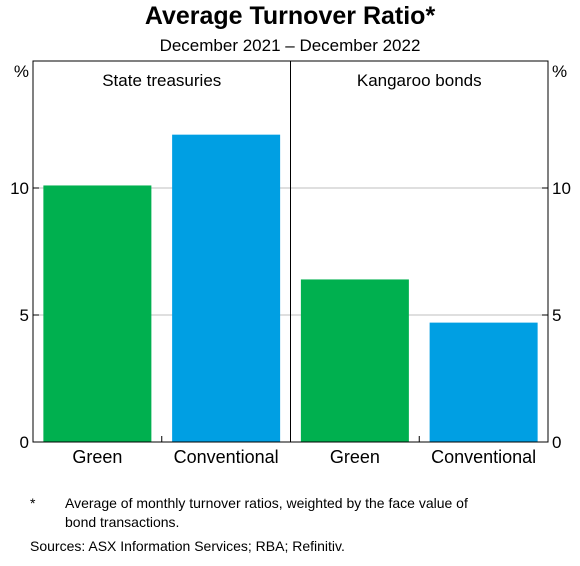  What do you see at coordinates (290, 16) in the screenshot?
I see `chart-title: Average Turnover Ratio*` at bounding box center [290, 16].